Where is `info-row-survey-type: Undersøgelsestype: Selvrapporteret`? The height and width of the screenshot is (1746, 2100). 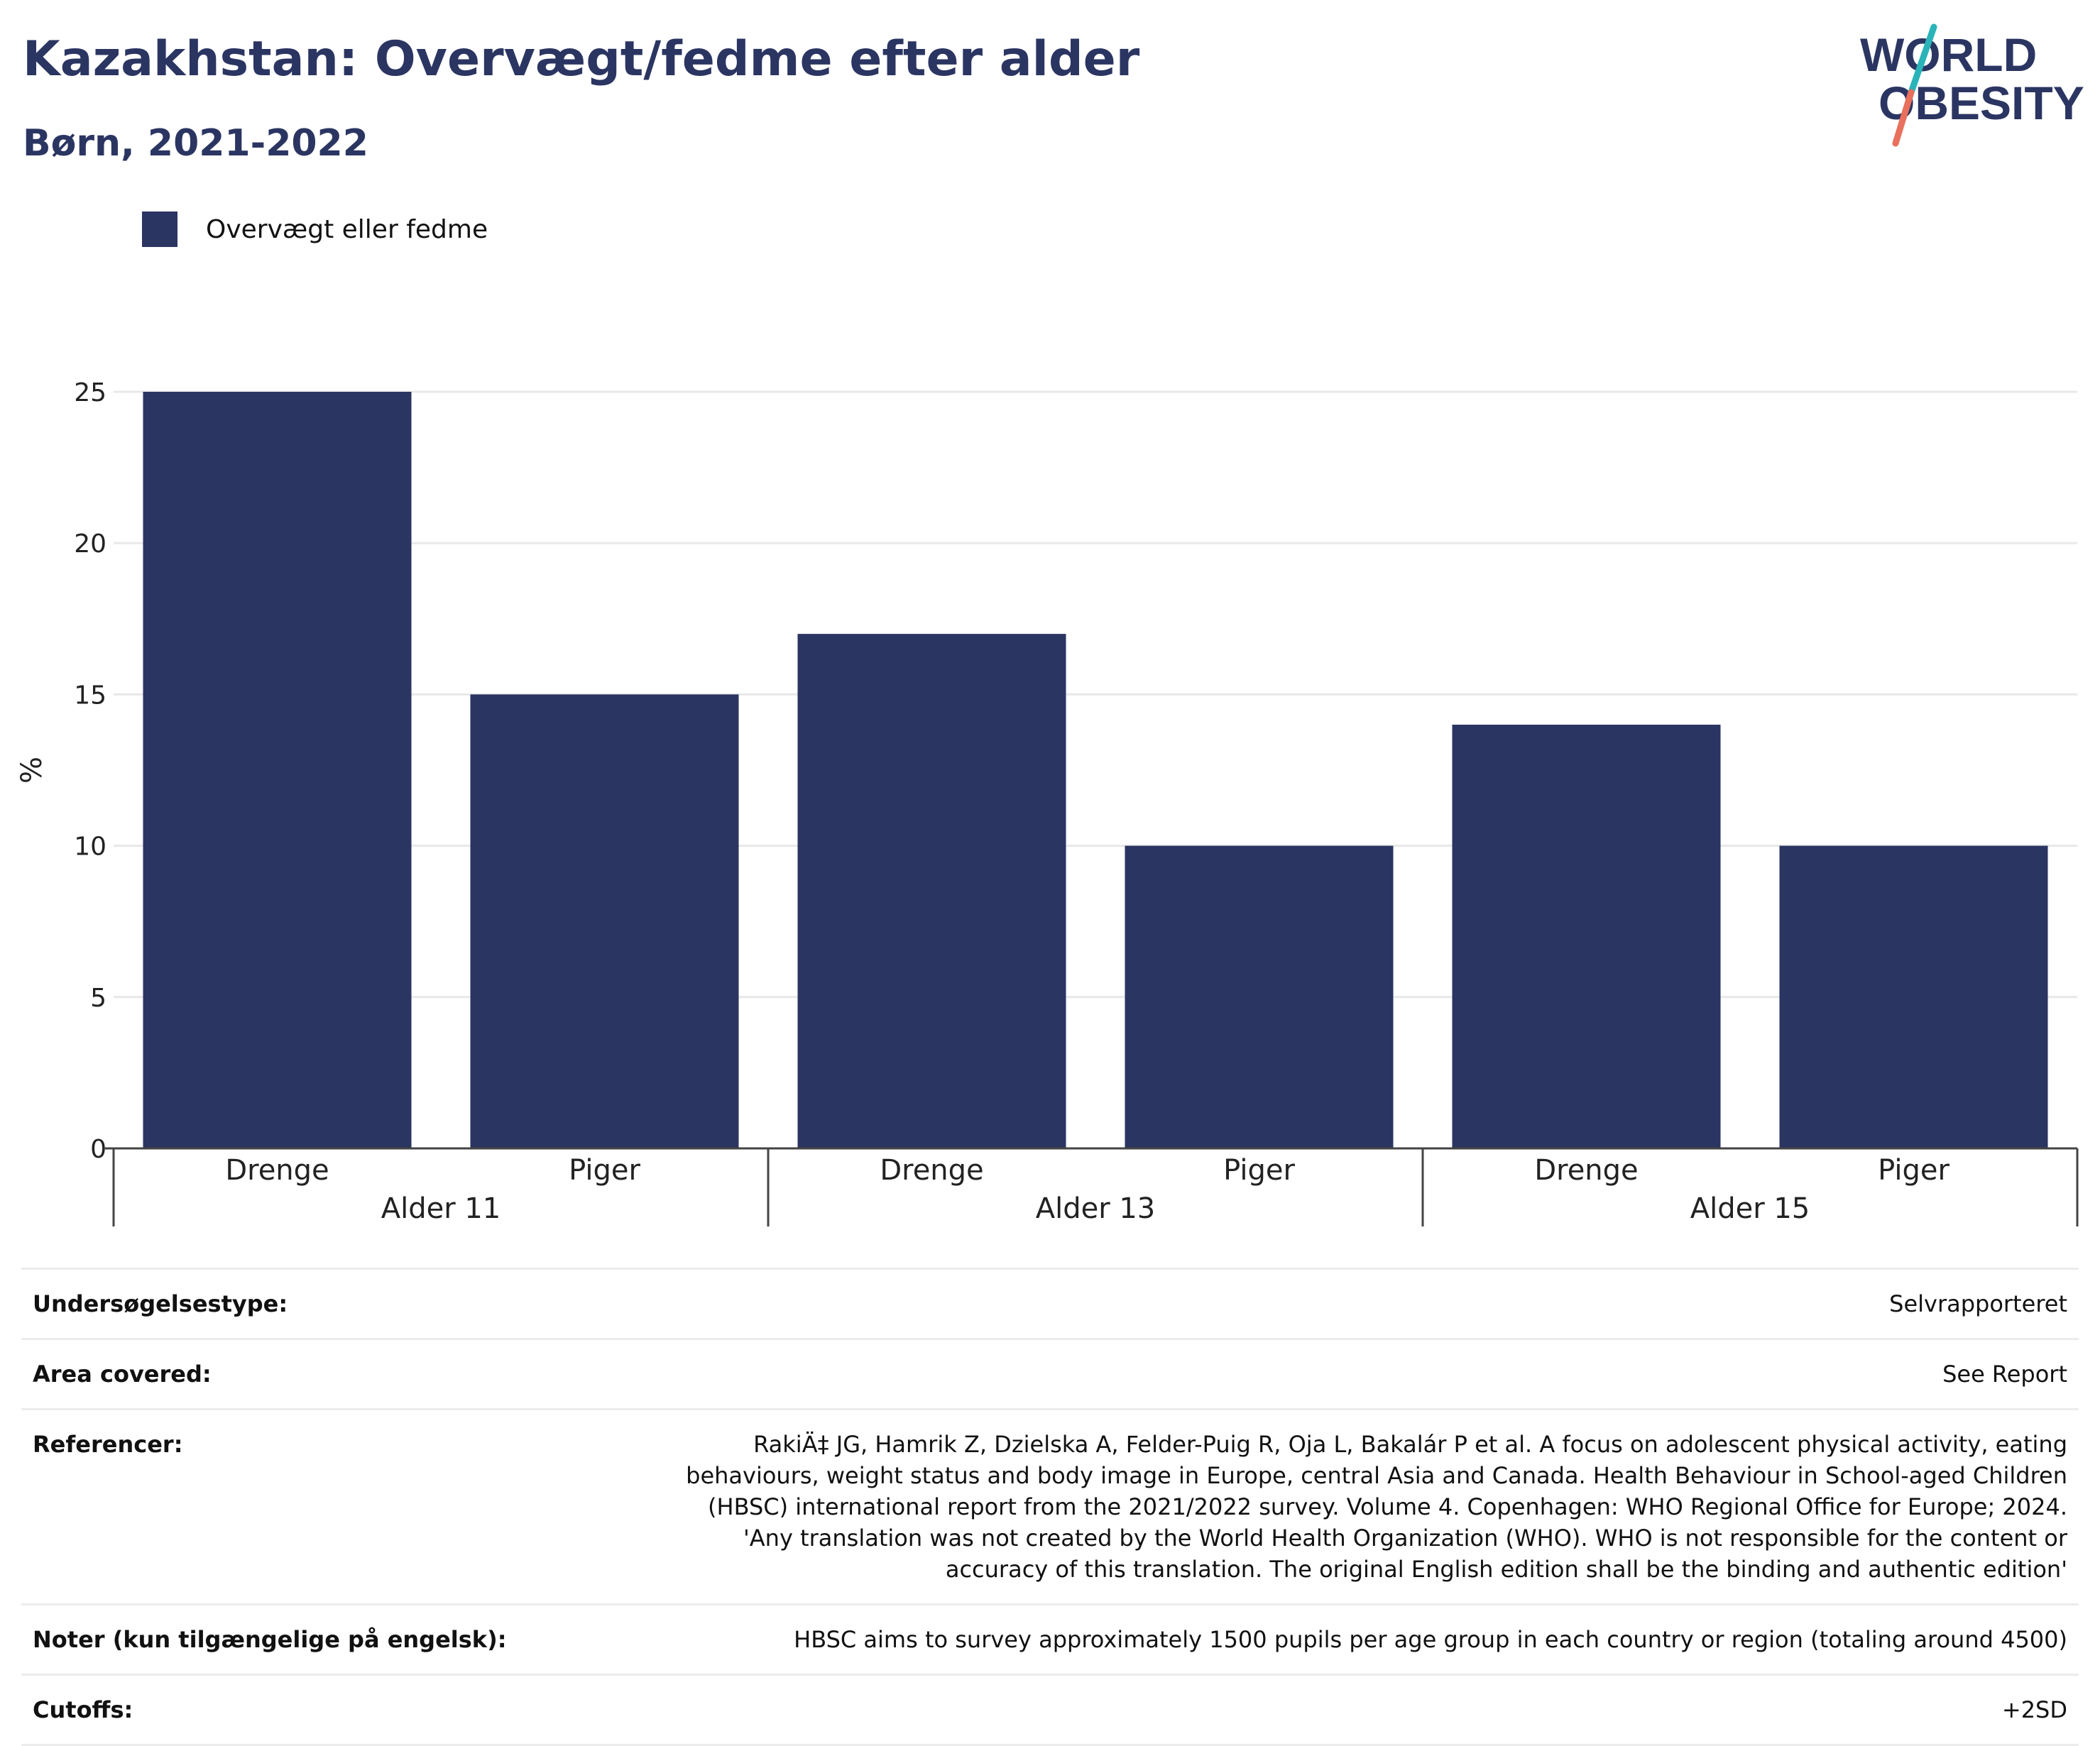 info-row-survey-type: Undersøgelsestype: Selvrapporteret is located at coordinates (1050, 1303).